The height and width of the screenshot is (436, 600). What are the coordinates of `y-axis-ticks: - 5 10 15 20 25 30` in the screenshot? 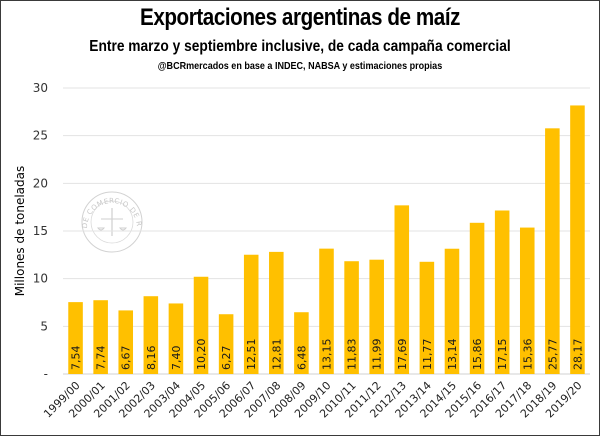 It's located at (40, 231).